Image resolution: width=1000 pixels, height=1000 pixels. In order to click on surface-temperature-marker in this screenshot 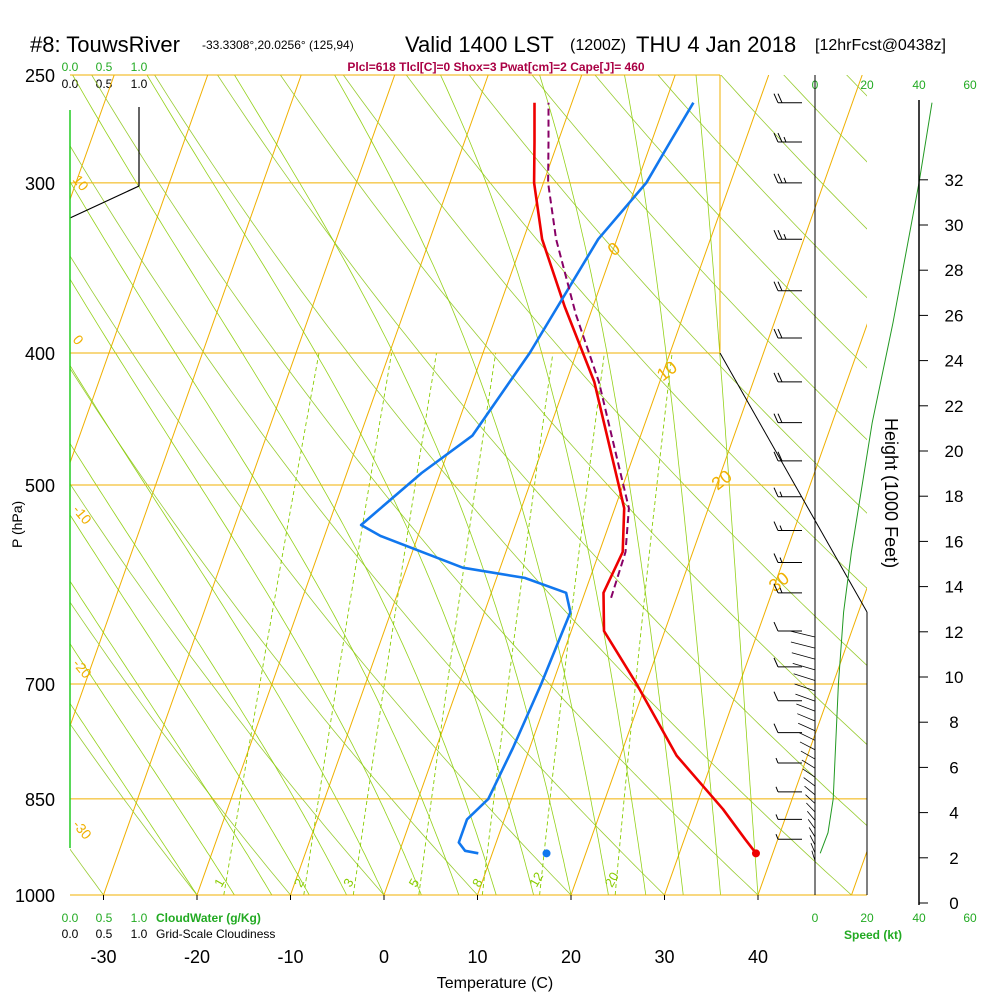, I will do `click(755, 853)`.